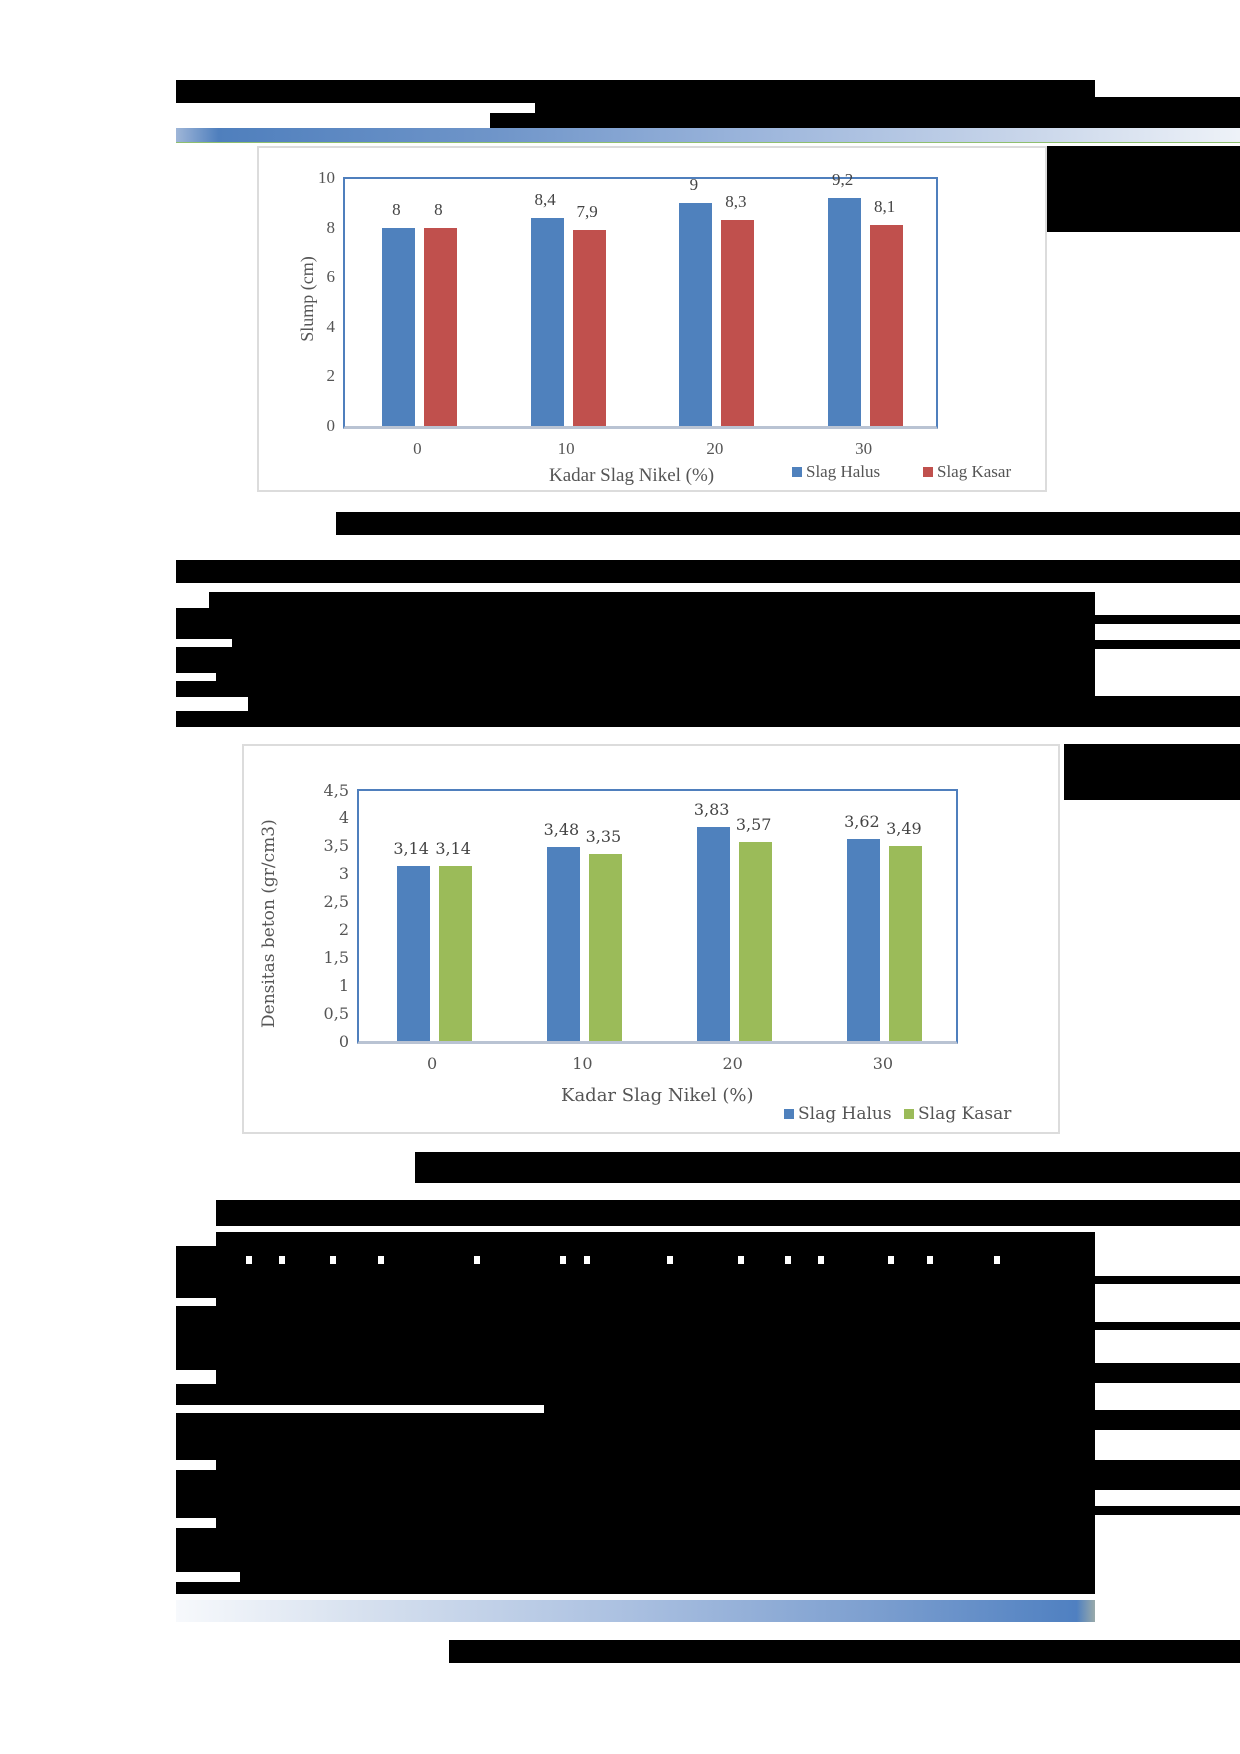  I want to click on paragraph-2-overflow-f, so click(1167, 1510).